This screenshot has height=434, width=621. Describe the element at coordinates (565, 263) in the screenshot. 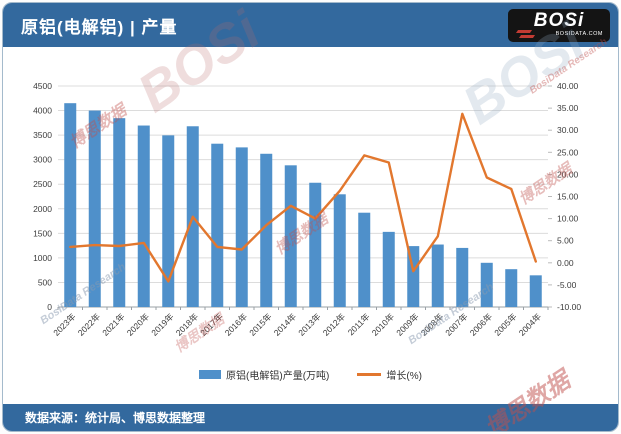

I see `y-axis-label-right: 0.00` at that location.